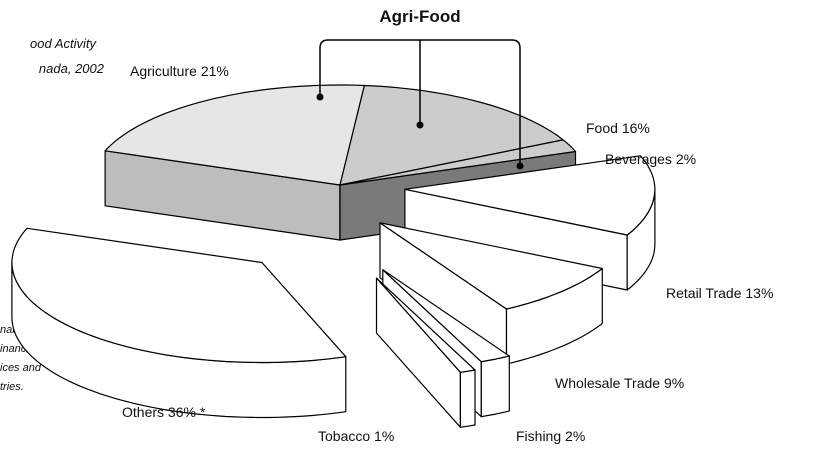 This screenshot has width=830, height=449. Describe the element at coordinates (607, 383) in the screenshot. I see `category-name: Wholesale Trade` at that location.